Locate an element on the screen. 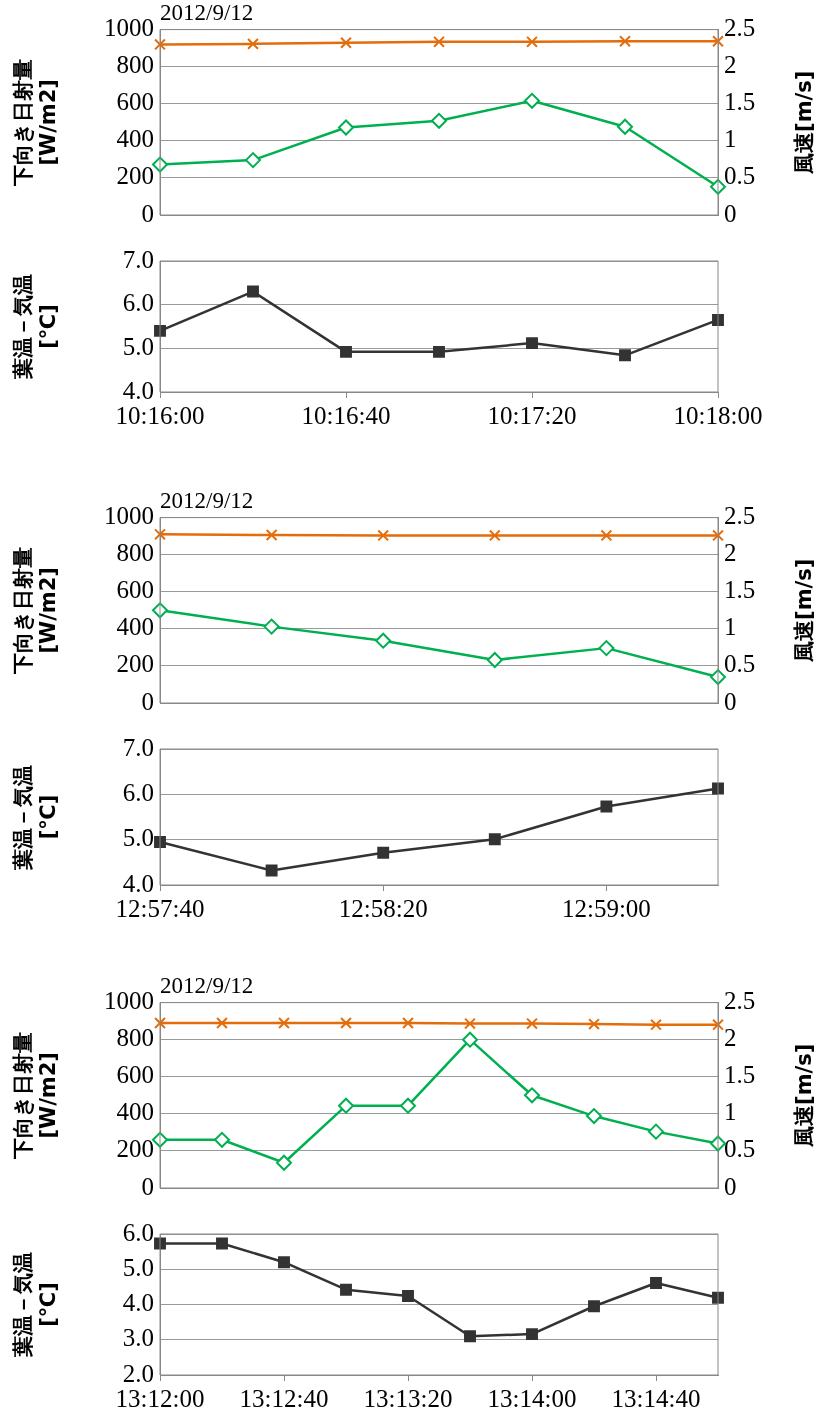  y-tick-label: 2.0 is located at coordinates (138, 1373).